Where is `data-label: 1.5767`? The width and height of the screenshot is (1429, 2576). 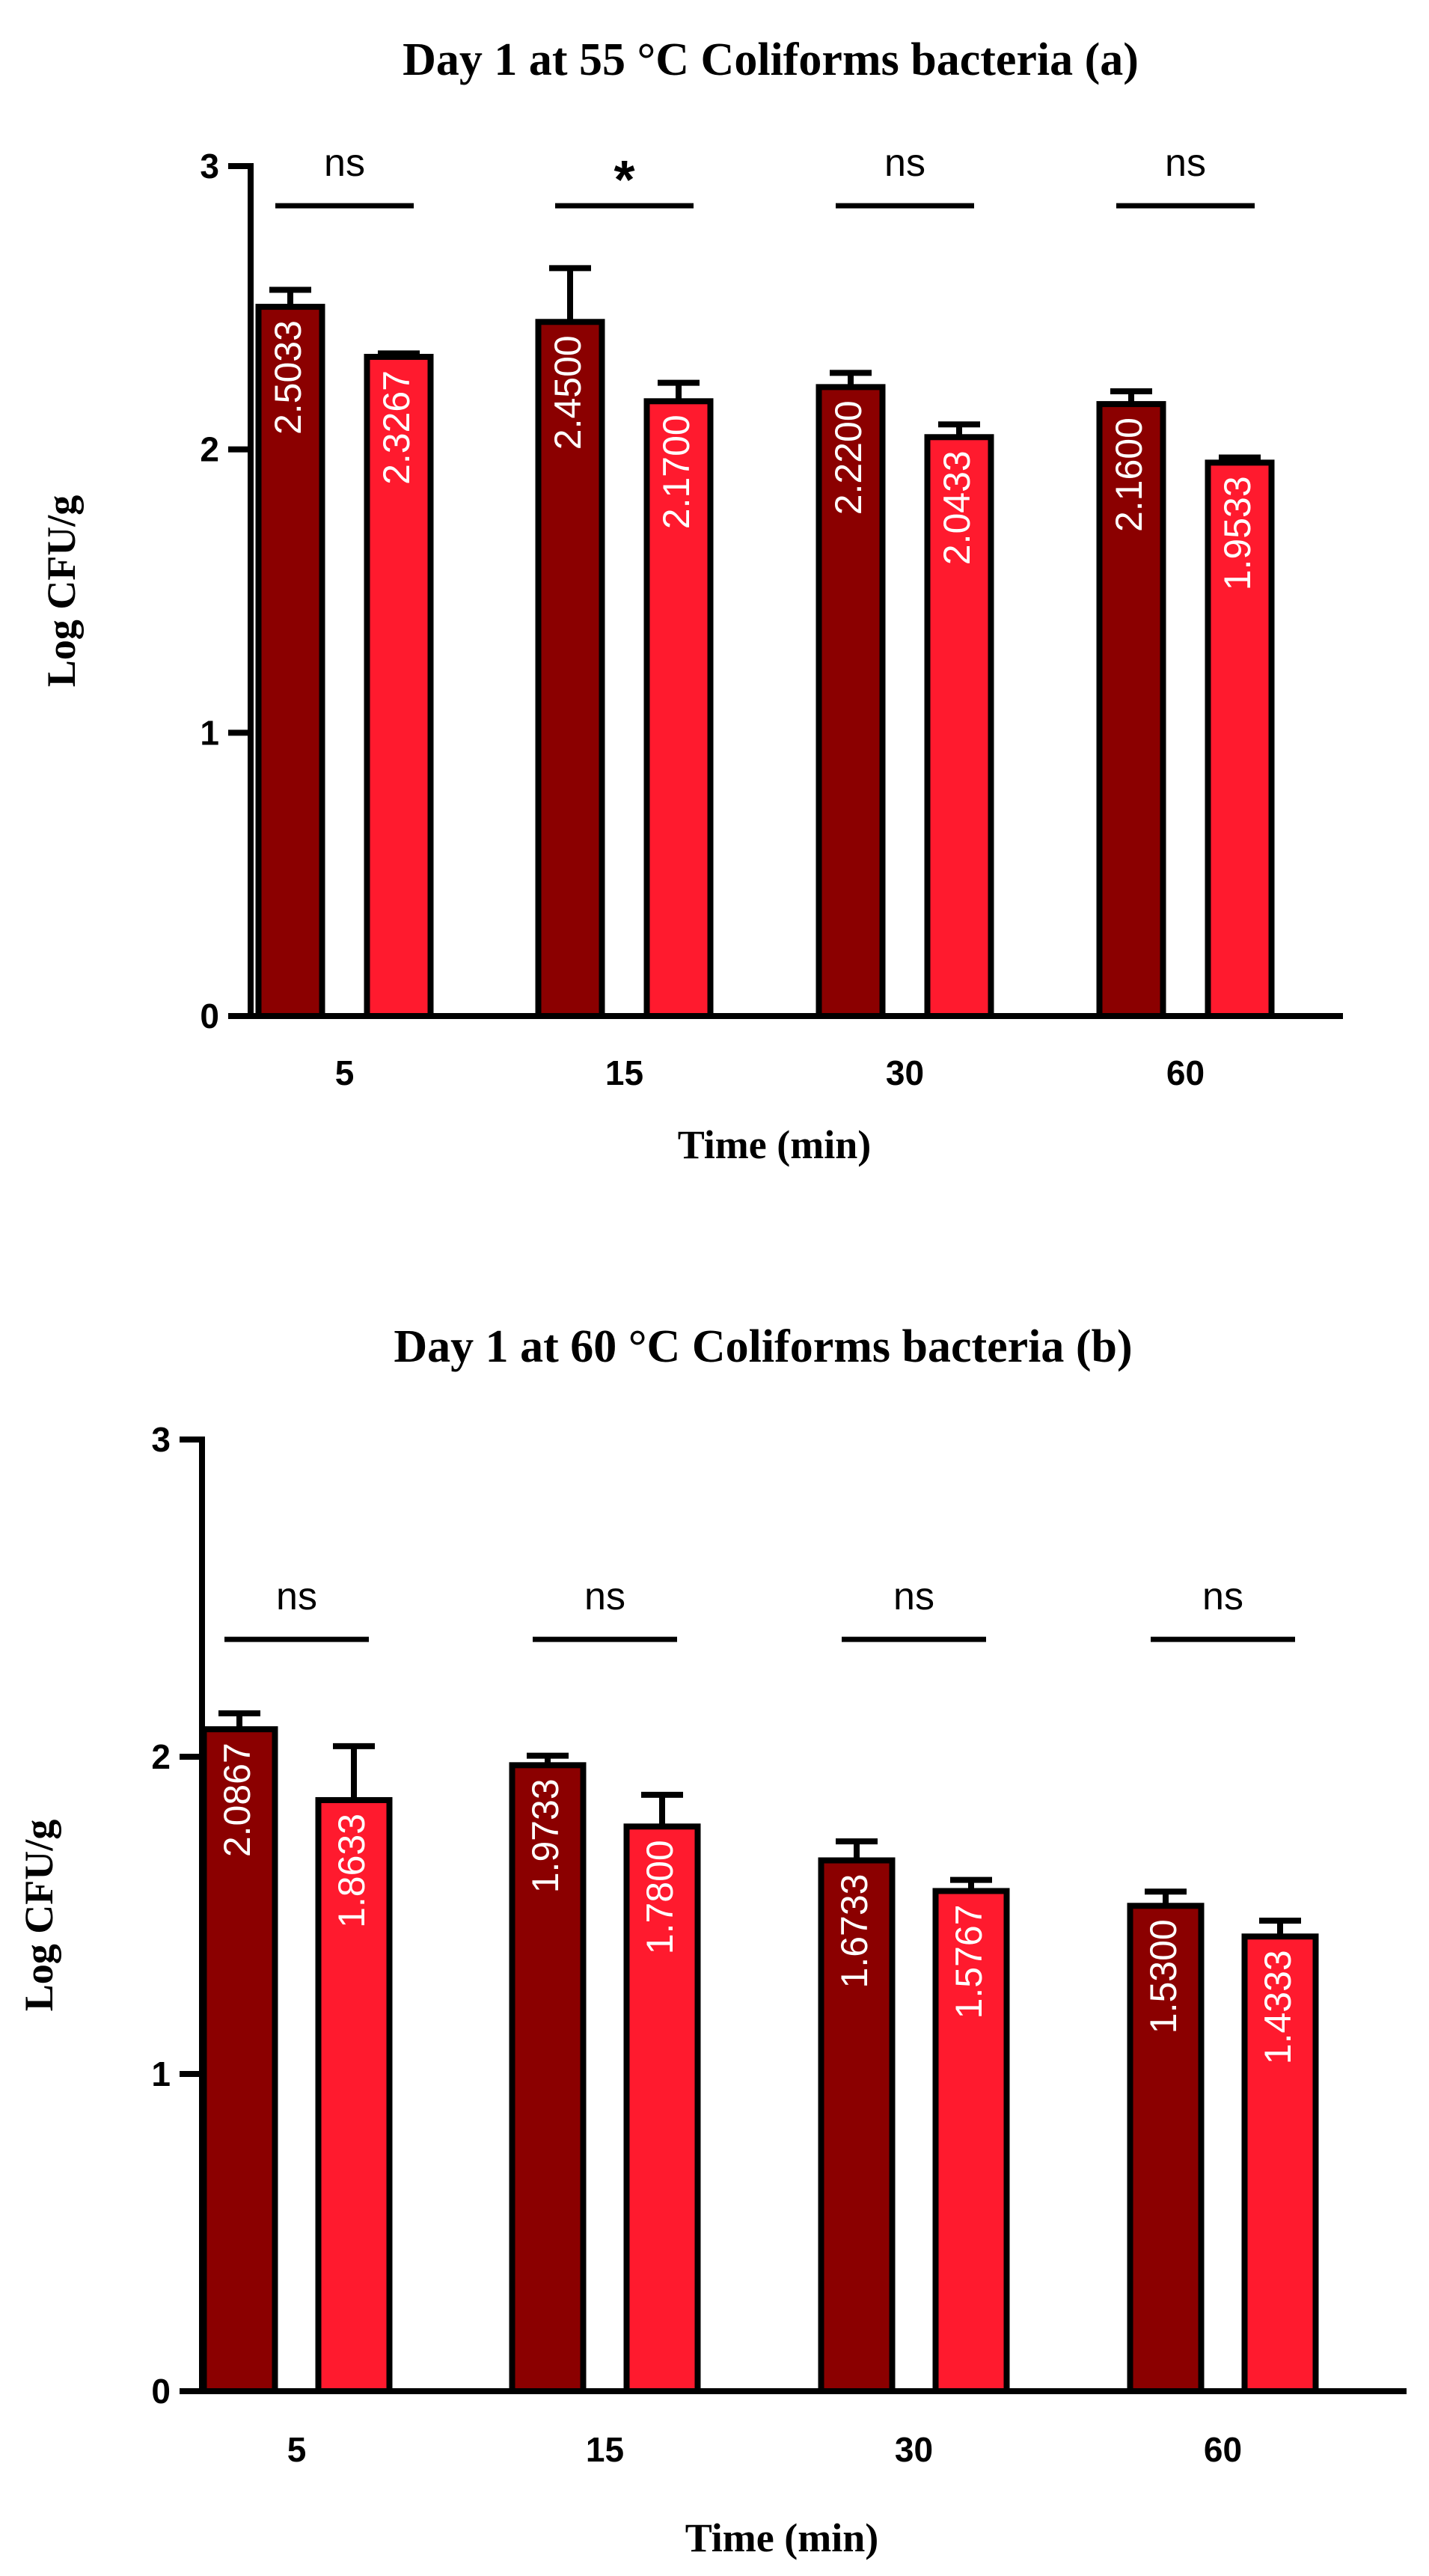 data-label: 1.5767 is located at coordinates (969, 1961).